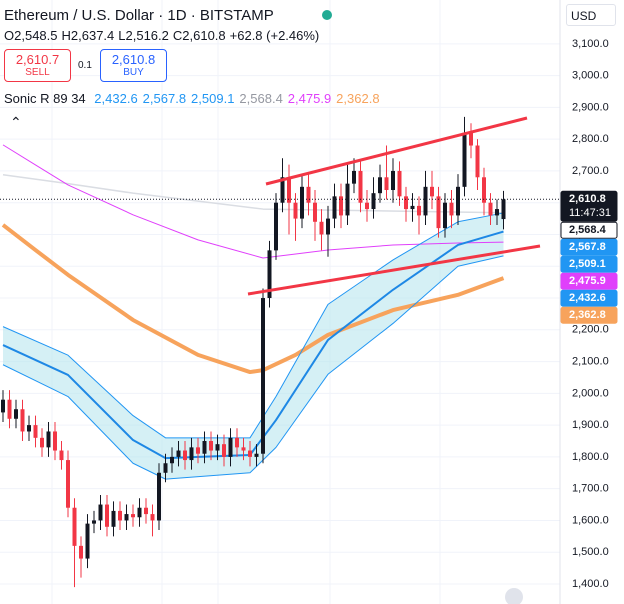  I want to click on ohlc-key: O, so click(9, 35).